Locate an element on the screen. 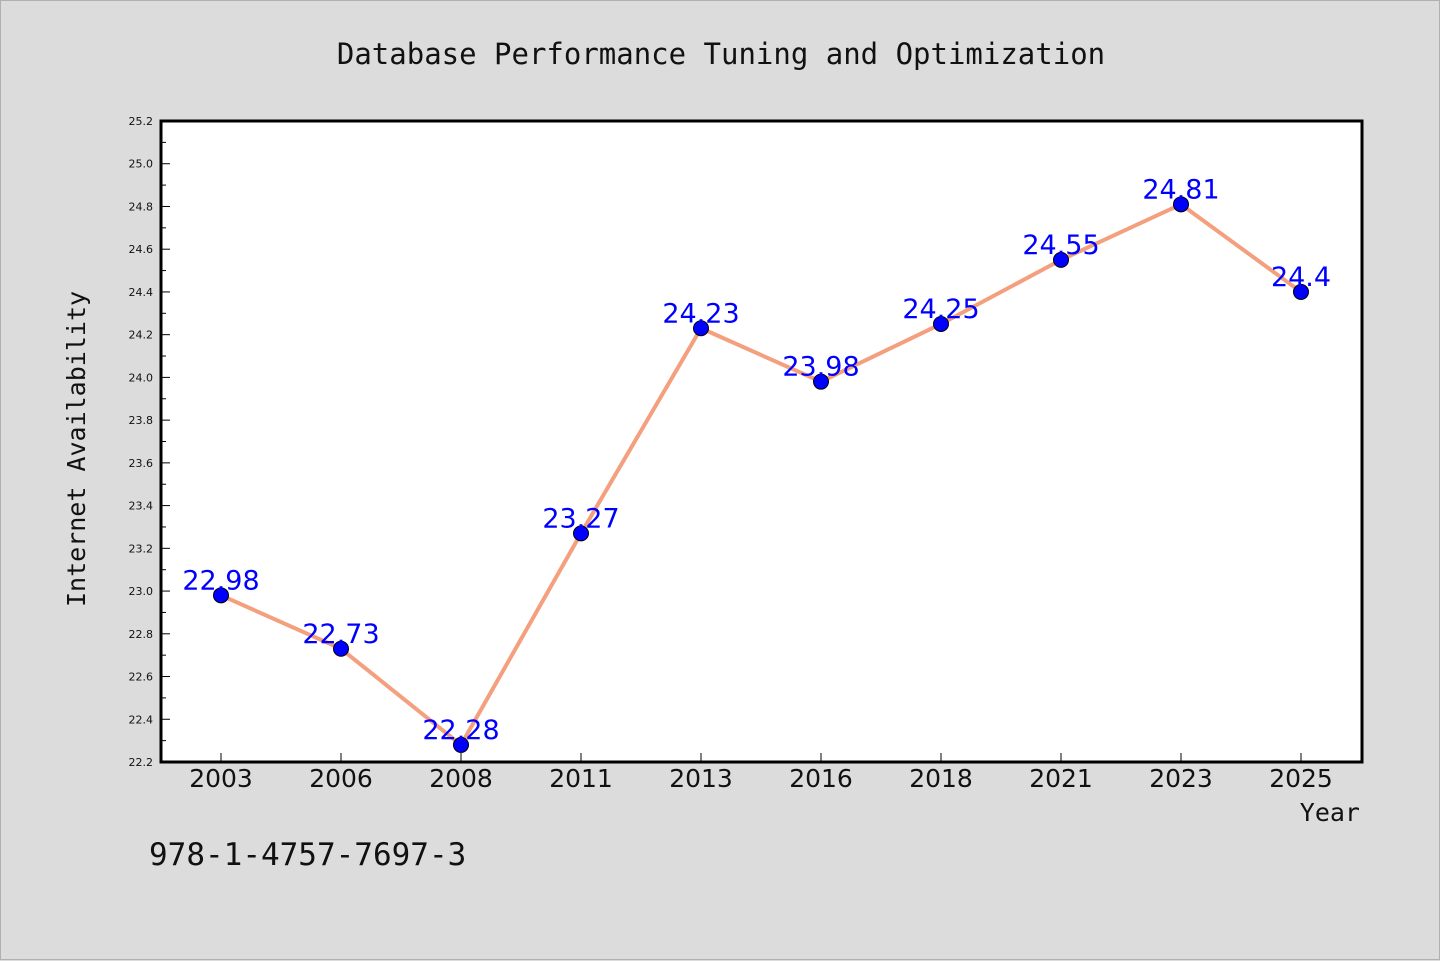  x-tick-label: 2025 is located at coordinates (1301, 778).